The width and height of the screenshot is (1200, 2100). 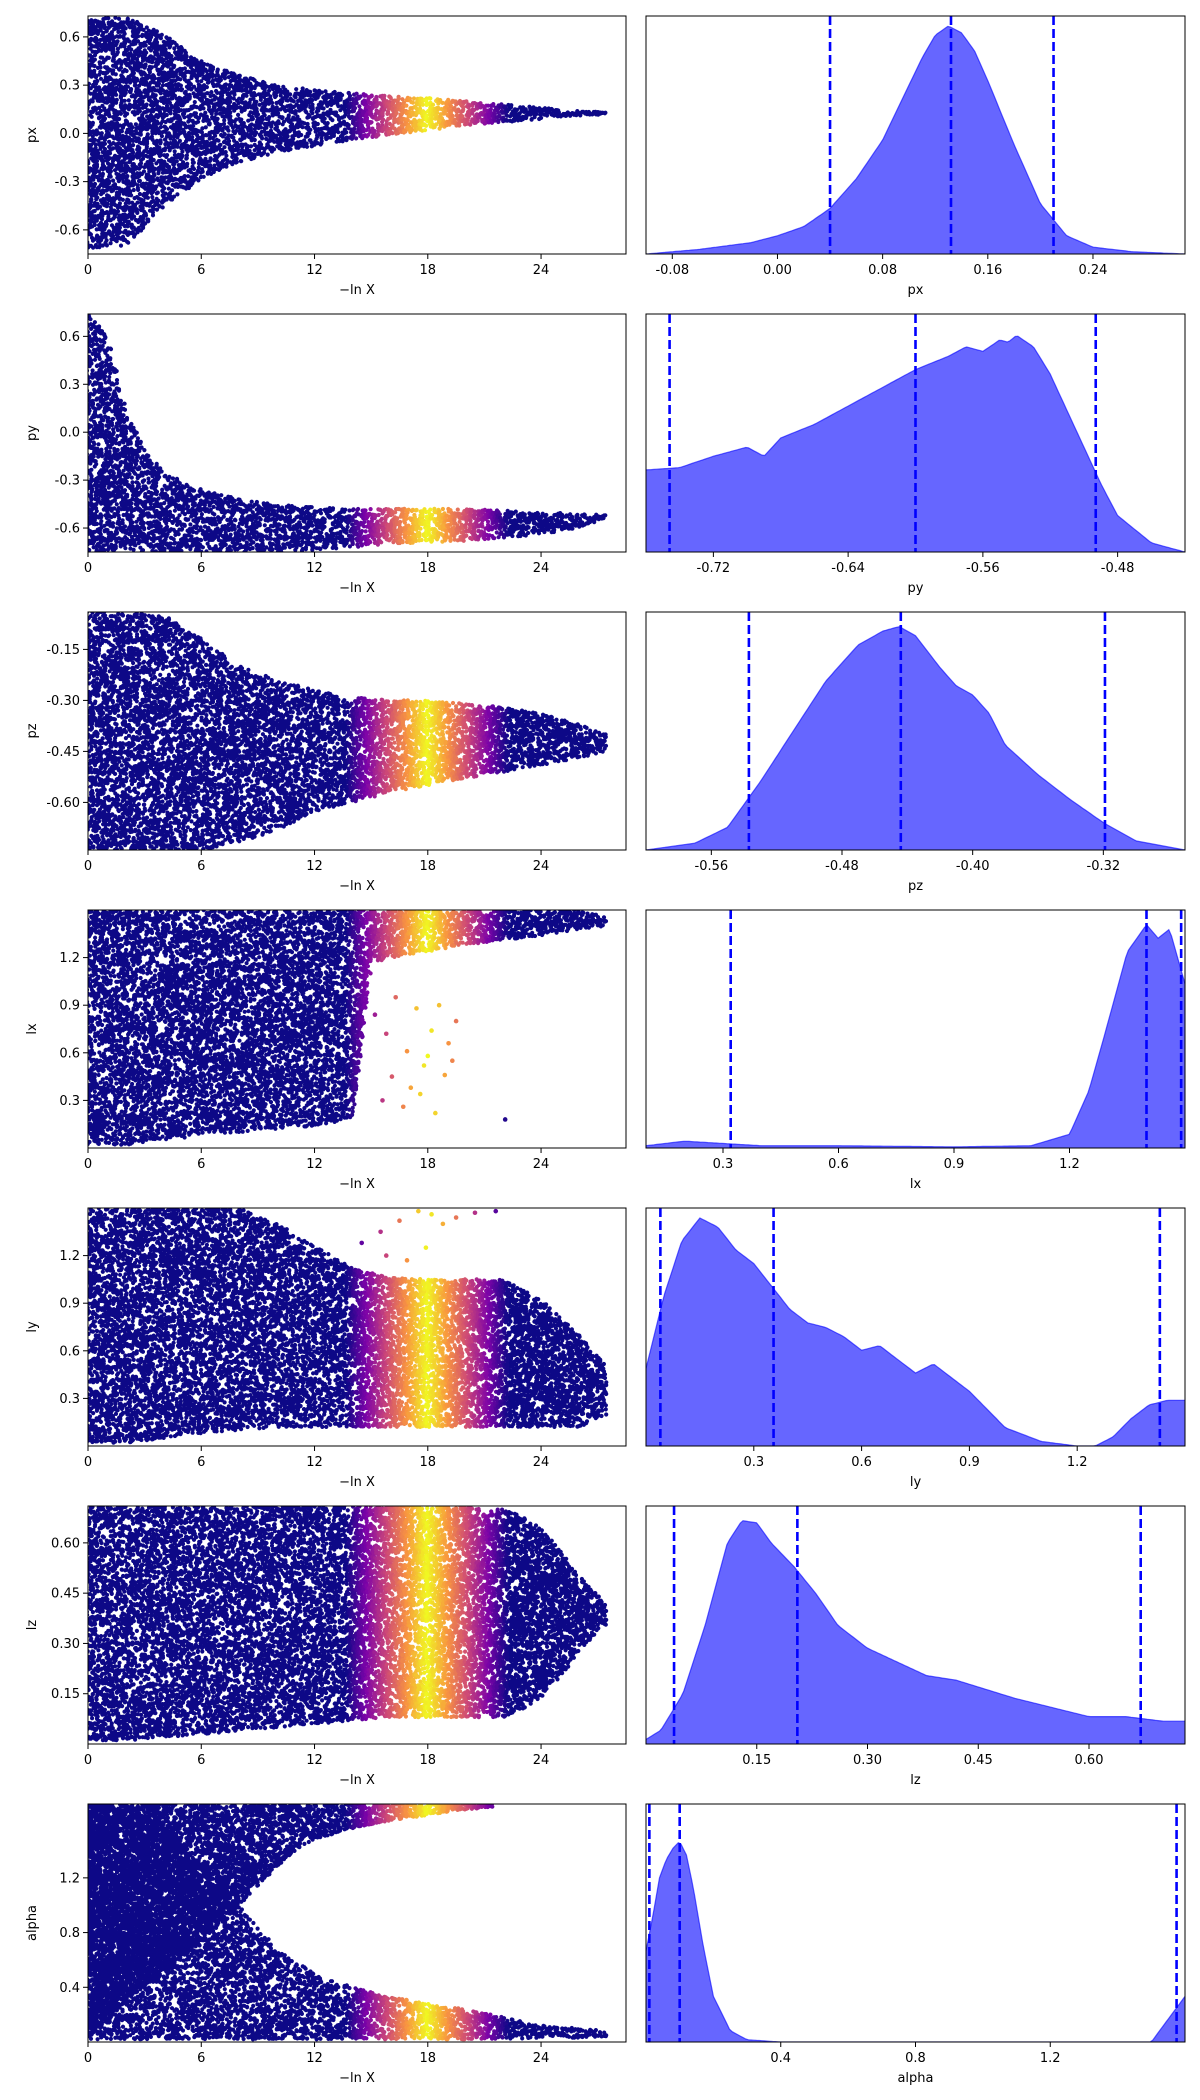 What do you see at coordinates (672, 270) in the screenshot?
I see `x-tick-label: -0.08` at bounding box center [672, 270].